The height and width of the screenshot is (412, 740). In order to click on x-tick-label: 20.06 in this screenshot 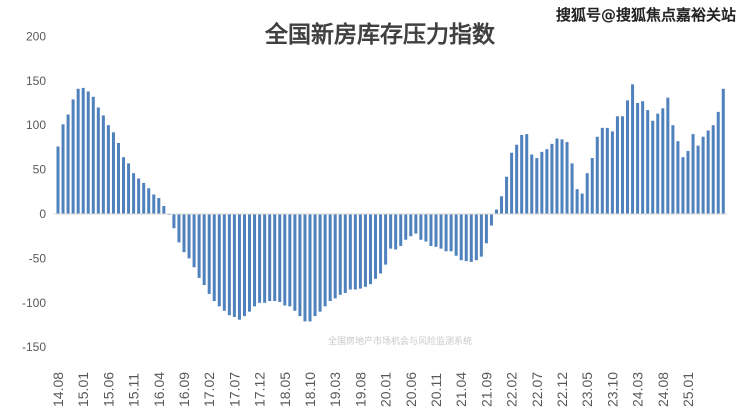, I will do `click(411, 389)`.